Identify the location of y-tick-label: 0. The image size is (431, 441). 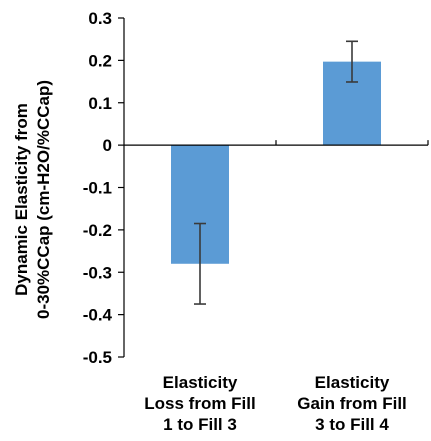
(107, 145).